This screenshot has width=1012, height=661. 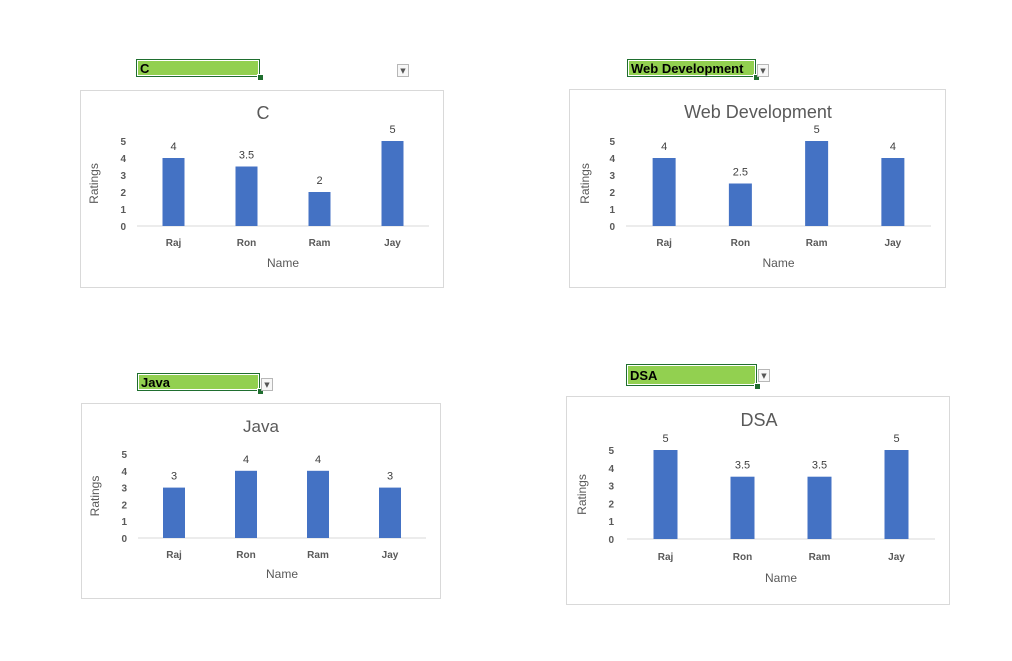 What do you see at coordinates (198, 382) in the screenshot?
I see `subject-dropdown-value: Java` at bounding box center [198, 382].